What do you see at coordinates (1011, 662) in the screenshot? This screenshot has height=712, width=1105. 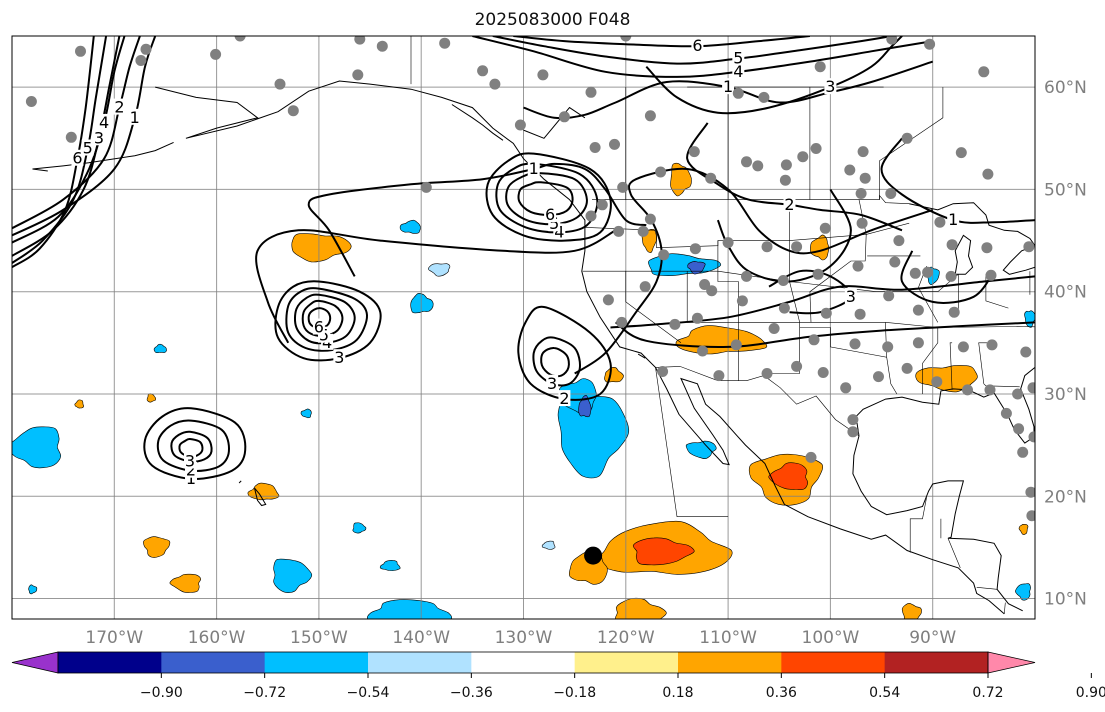 I see `colorbar-extend-high` at bounding box center [1011, 662].